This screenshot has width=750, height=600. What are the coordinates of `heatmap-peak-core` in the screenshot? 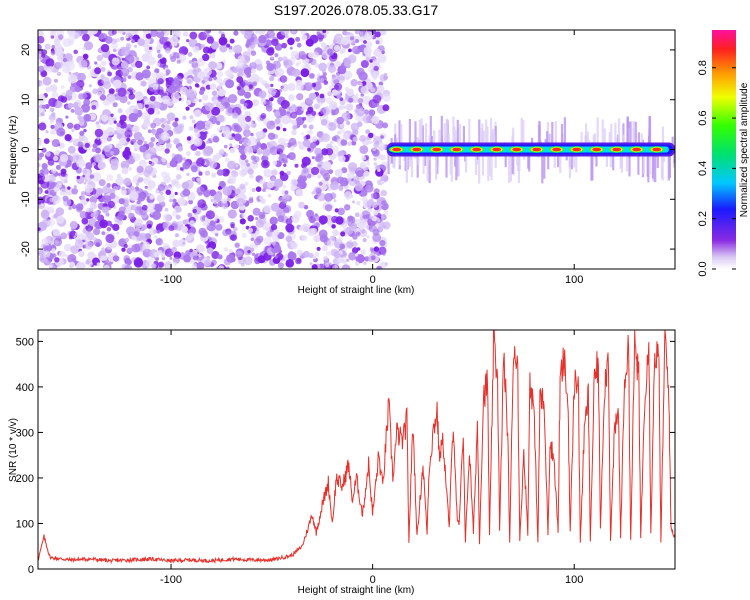 It's located at (457, 149).